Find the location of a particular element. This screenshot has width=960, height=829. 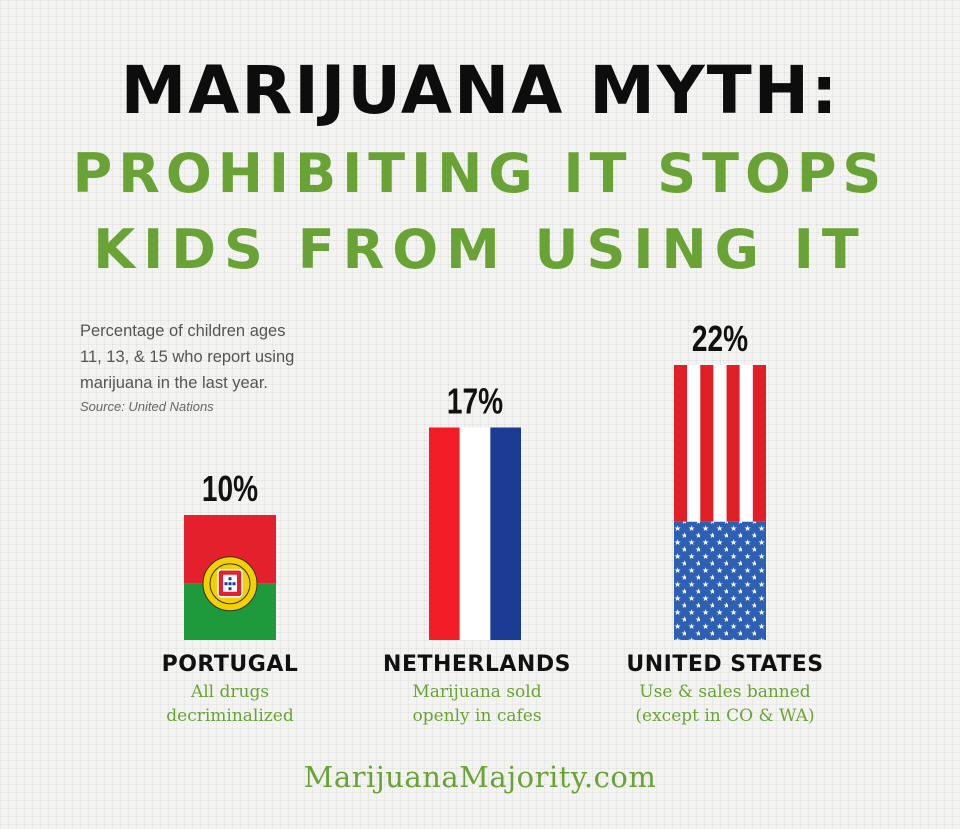

footer-website: MarijuanaMajority.com is located at coordinates (480, 777).